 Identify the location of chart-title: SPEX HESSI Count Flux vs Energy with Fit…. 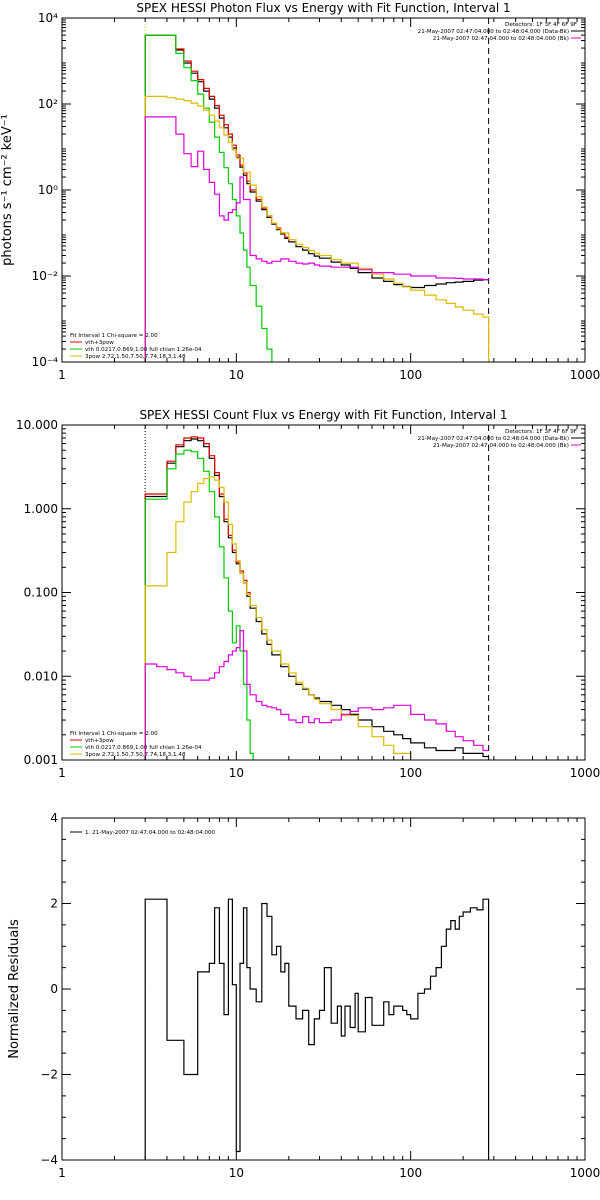
(323, 415).